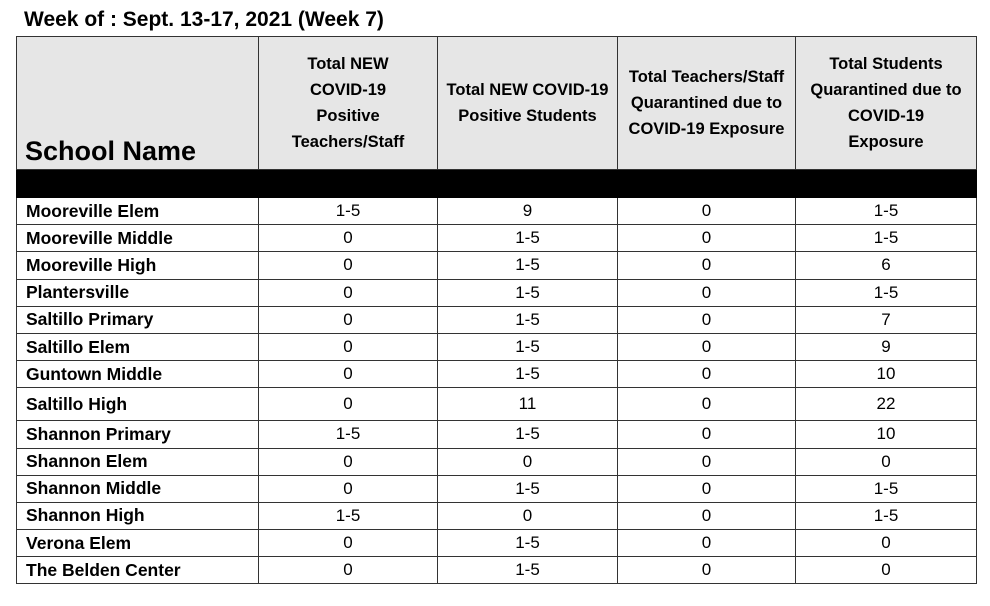 The width and height of the screenshot is (990, 606). Describe the element at coordinates (886, 265) in the screenshot. I see `quarantined-students-cell: 6` at that location.